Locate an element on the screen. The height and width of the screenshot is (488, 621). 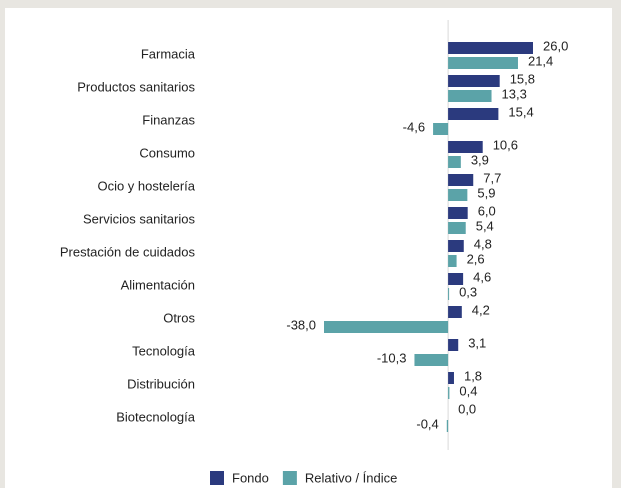
value-label: 7,7 is located at coordinates (492, 177).